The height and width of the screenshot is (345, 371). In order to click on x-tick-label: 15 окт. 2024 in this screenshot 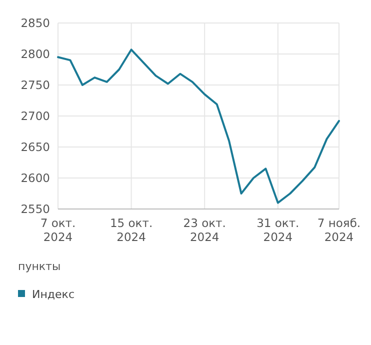, I will do `click(131, 230)`.